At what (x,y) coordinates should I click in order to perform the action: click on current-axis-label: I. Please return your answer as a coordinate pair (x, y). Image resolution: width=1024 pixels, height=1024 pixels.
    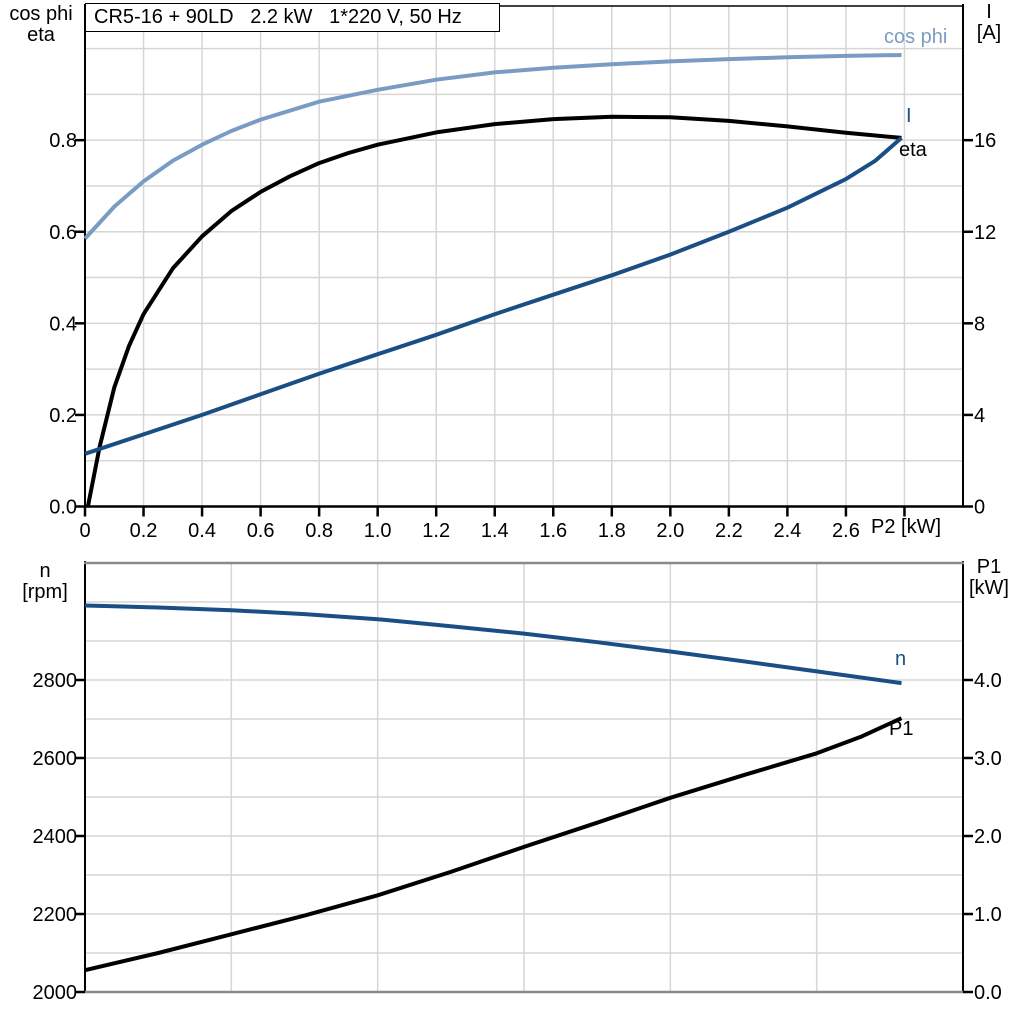
    Looking at the image, I should click on (989, 12).